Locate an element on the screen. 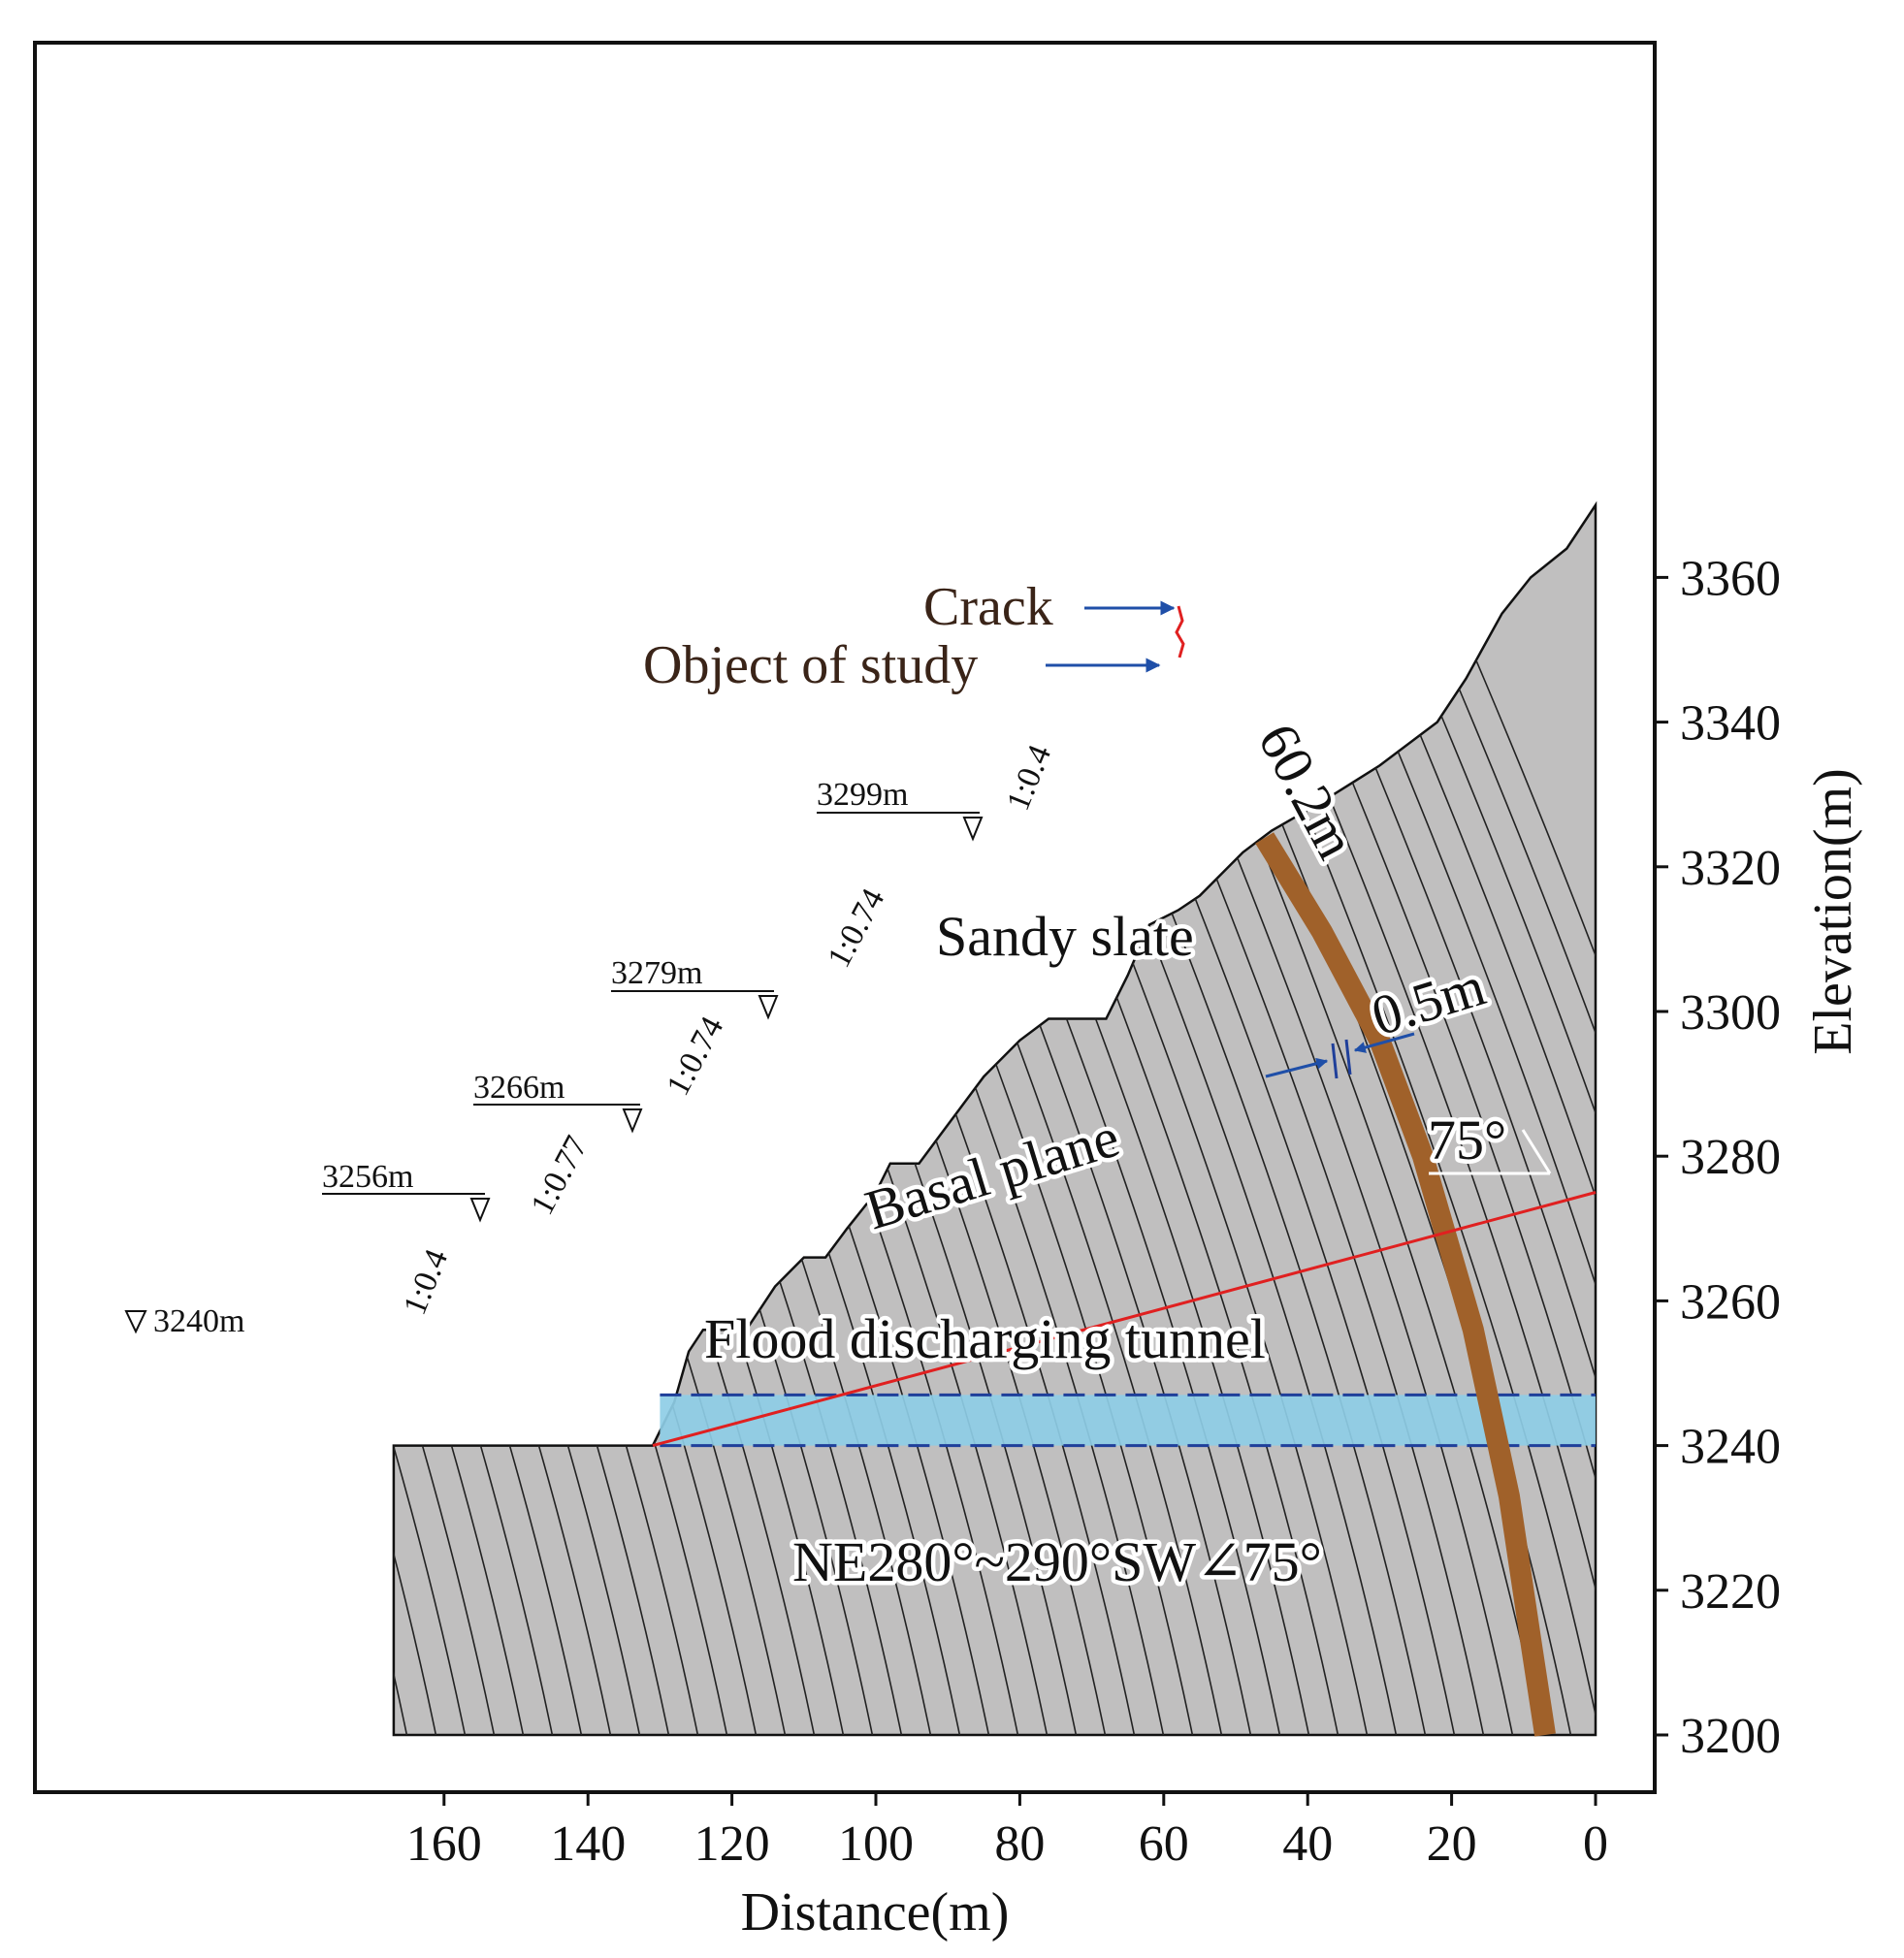  x-axis-title: Distance(m) is located at coordinates (875, 1912).